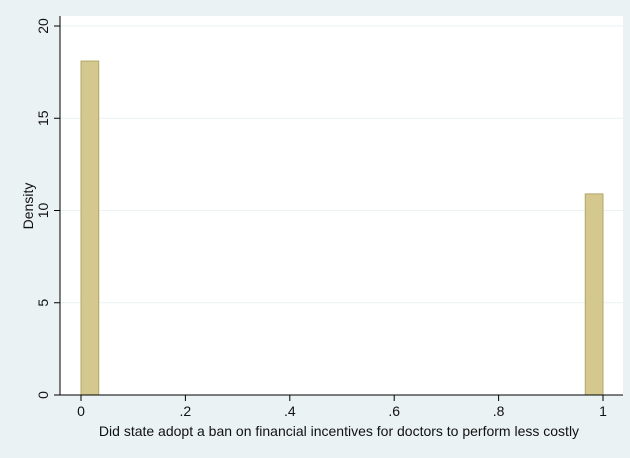 This screenshot has width=630, height=458. What do you see at coordinates (499, 411) in the screenshot?
I see `x-tick-label: .8` at bounding box center [499, 411].